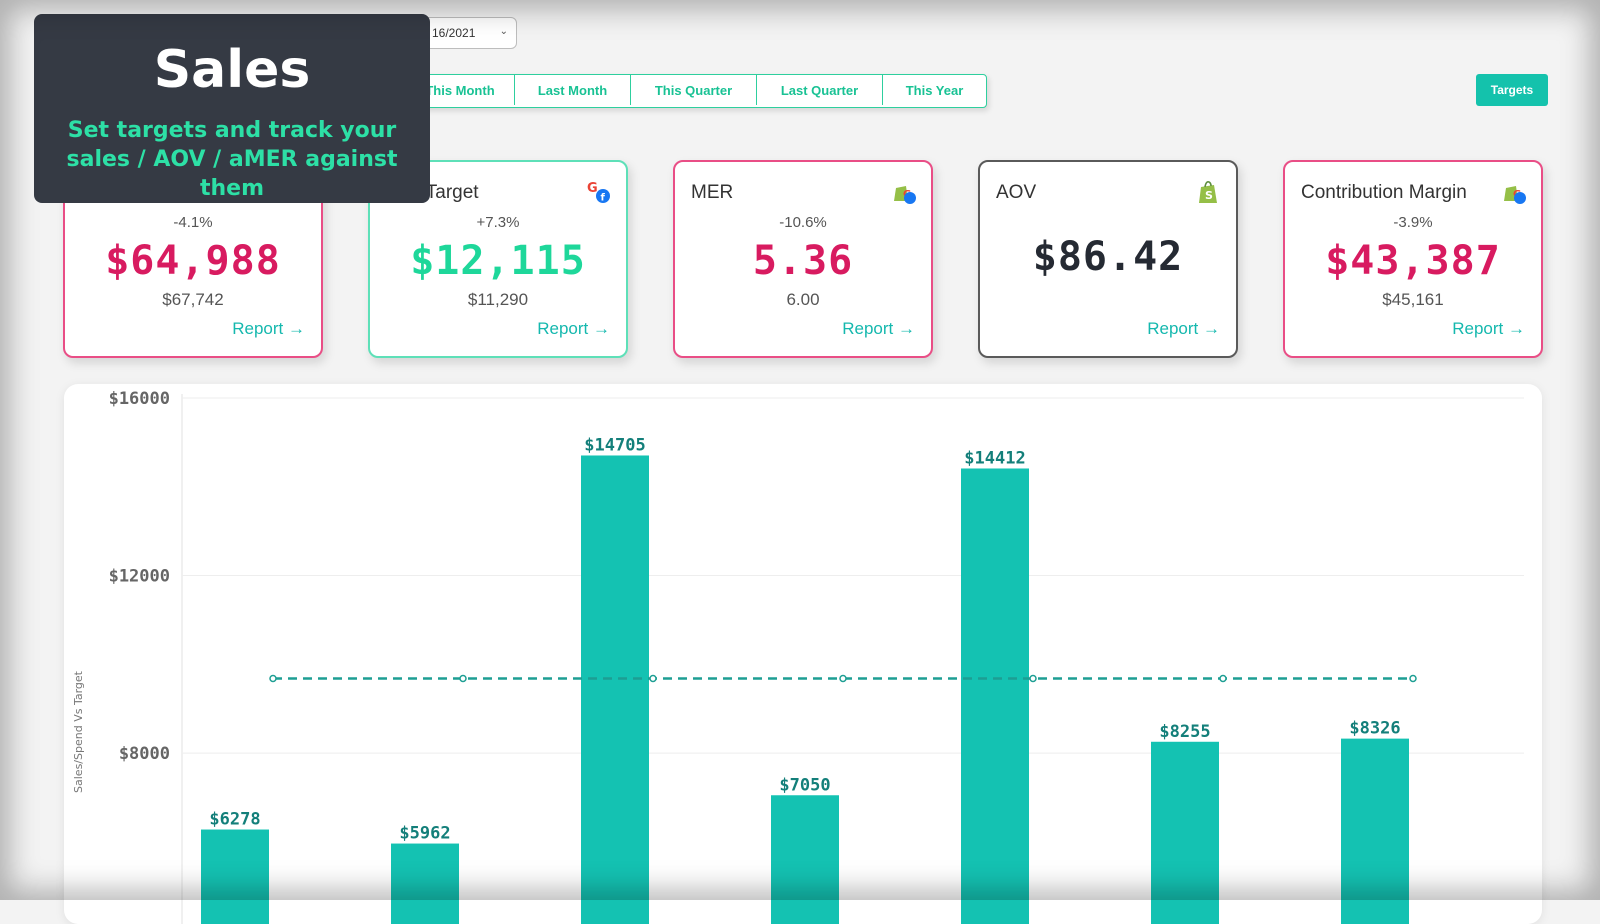  I want to click on y-tick-label: $12000, so click(139, 577).